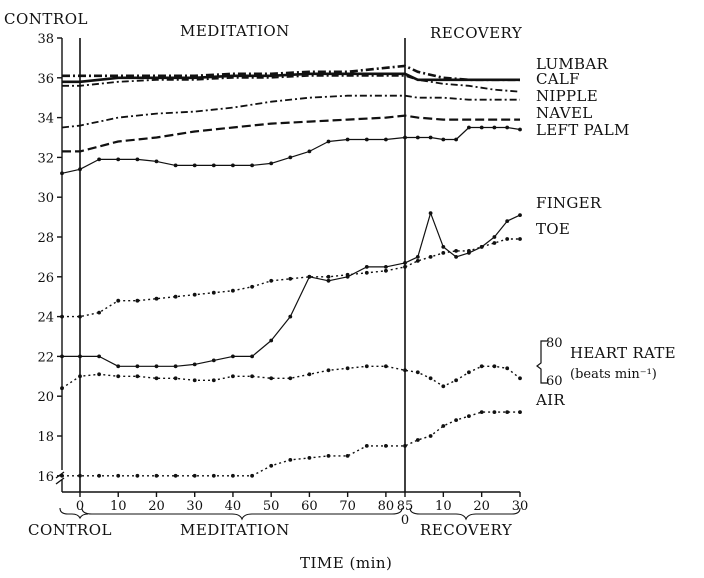  I want to click on y-tick-label: 18, so click(45, 437).